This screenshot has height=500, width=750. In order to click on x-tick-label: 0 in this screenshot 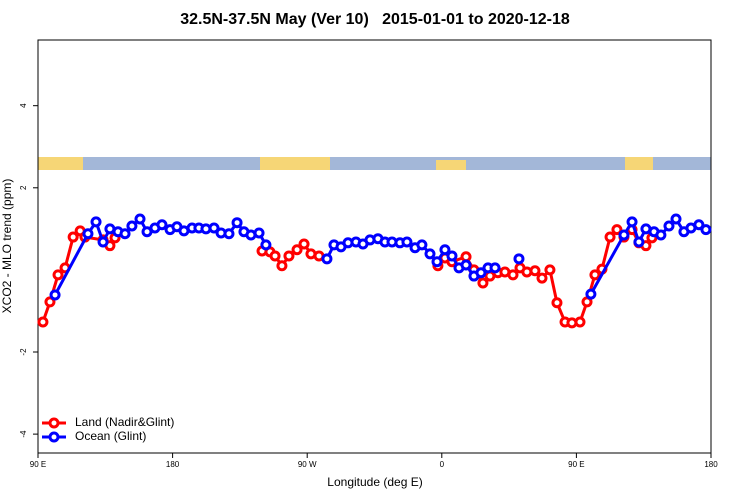, I will do `click(442, 464)`.